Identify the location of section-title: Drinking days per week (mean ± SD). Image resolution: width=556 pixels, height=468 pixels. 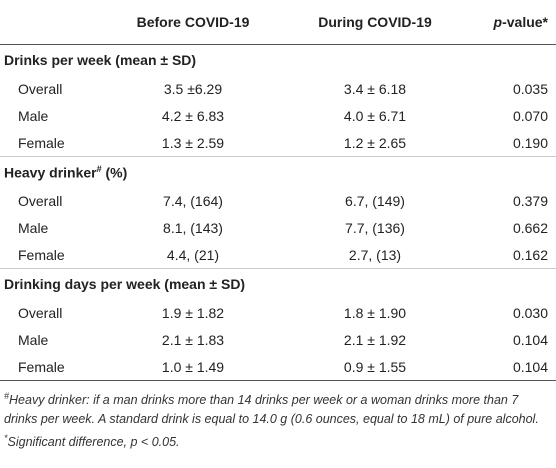
(278, 283).